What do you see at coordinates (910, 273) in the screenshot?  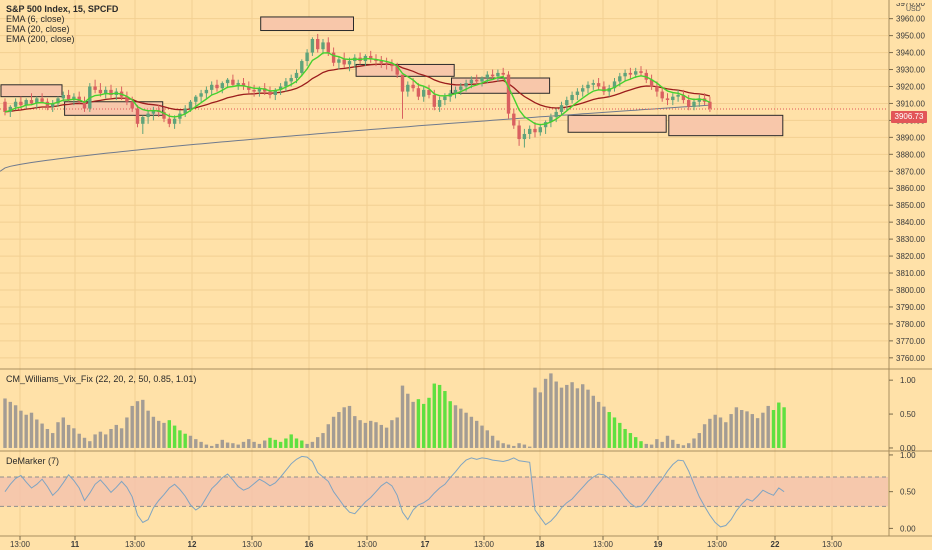 I see `price-tick-label: 3810.00` at bounding box center [910, 273].